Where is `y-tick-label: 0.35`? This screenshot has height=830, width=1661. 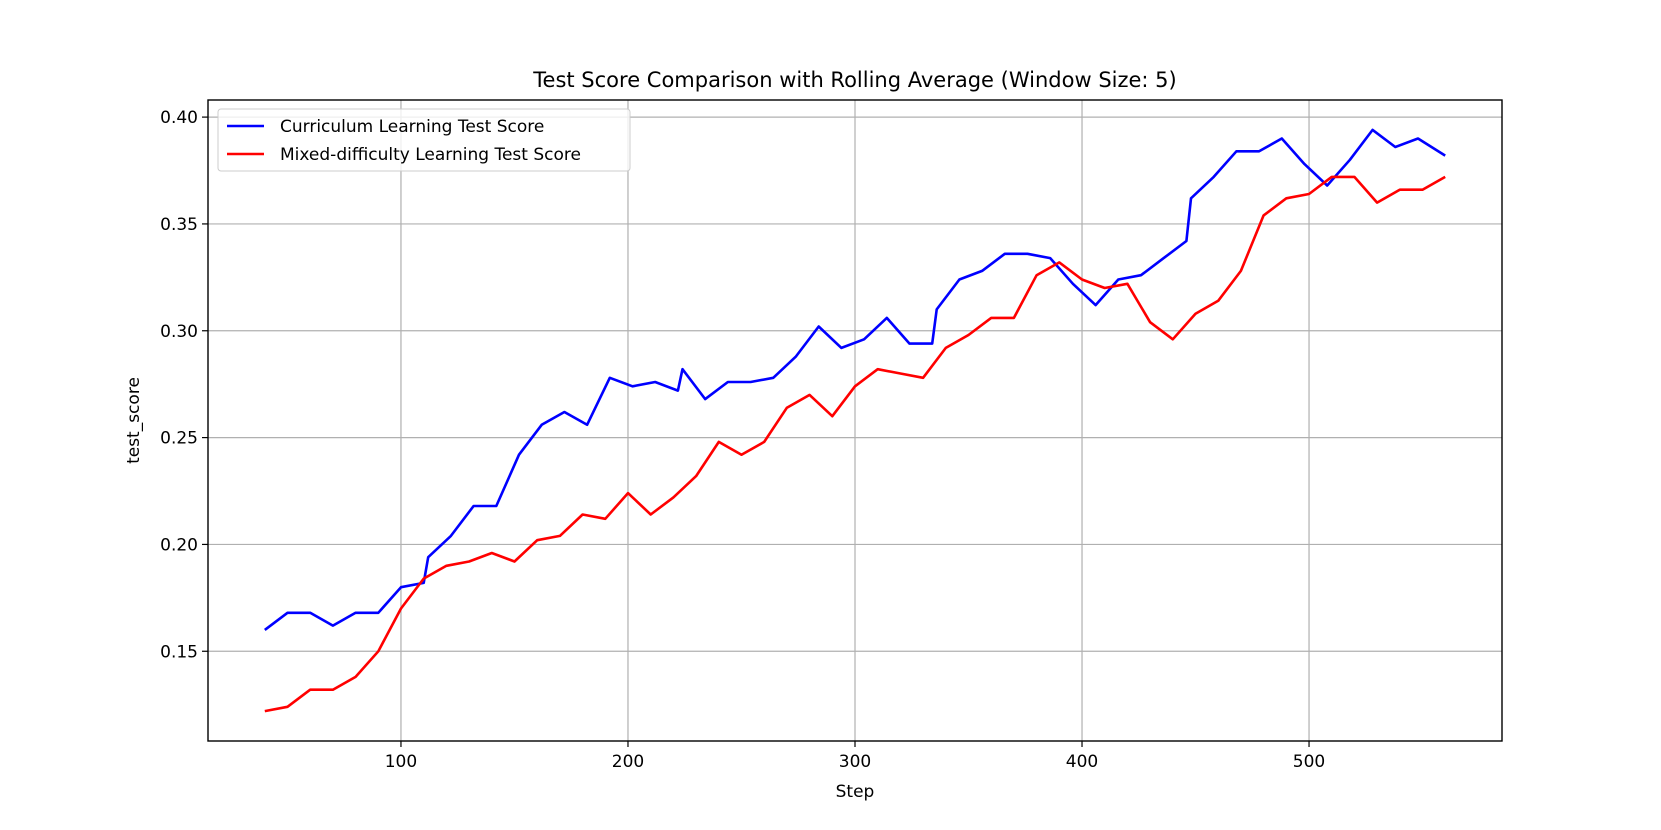
y-tick-label: 0.35 is located at coordinates (179, 225).